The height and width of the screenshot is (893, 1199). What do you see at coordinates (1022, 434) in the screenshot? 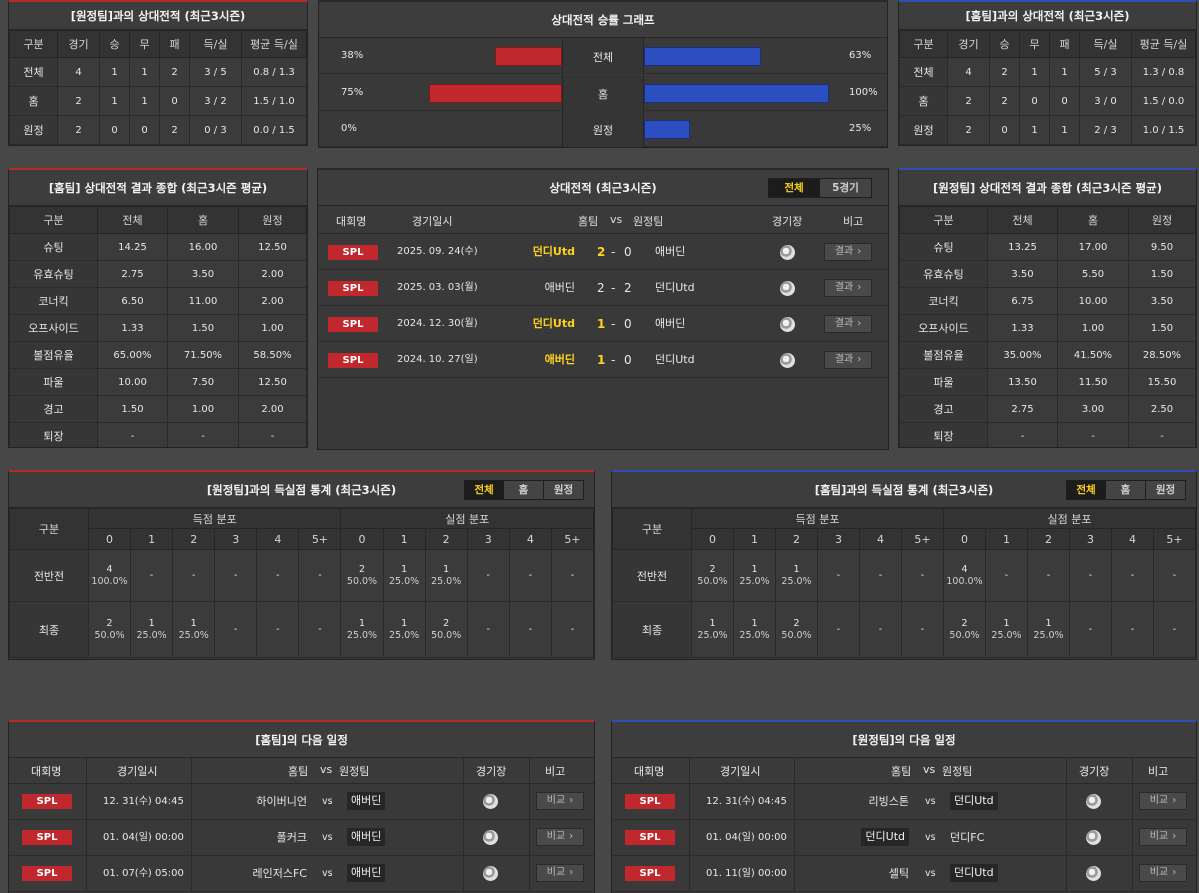
I see `table-cell: -` at bounding box center [1022, 434].